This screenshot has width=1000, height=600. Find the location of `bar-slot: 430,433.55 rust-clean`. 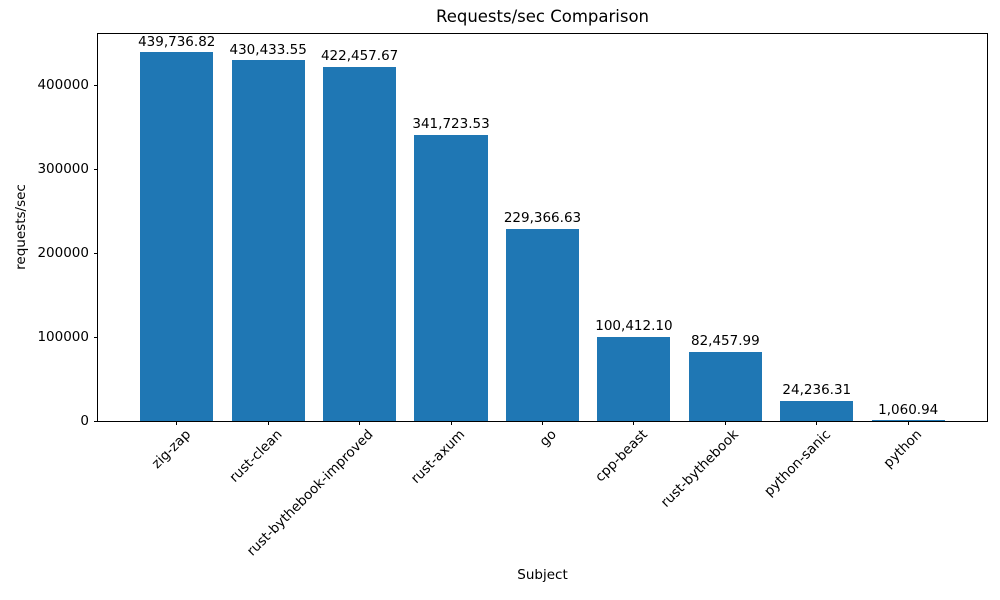

bar-slot: 430,433.55 rust-clean is located at coordinates (267, 259).